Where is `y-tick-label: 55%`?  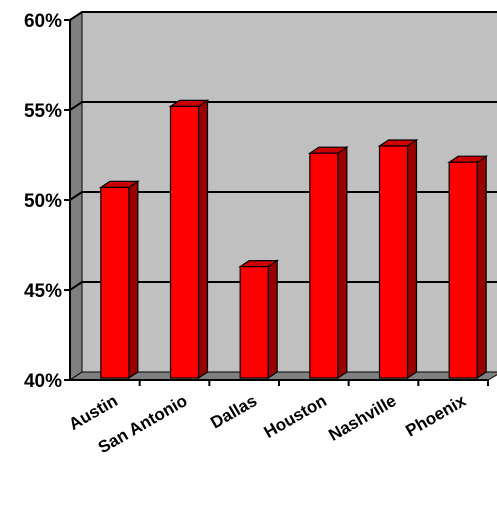
y-tick-label: 55% is located at coordinates (43, 111).